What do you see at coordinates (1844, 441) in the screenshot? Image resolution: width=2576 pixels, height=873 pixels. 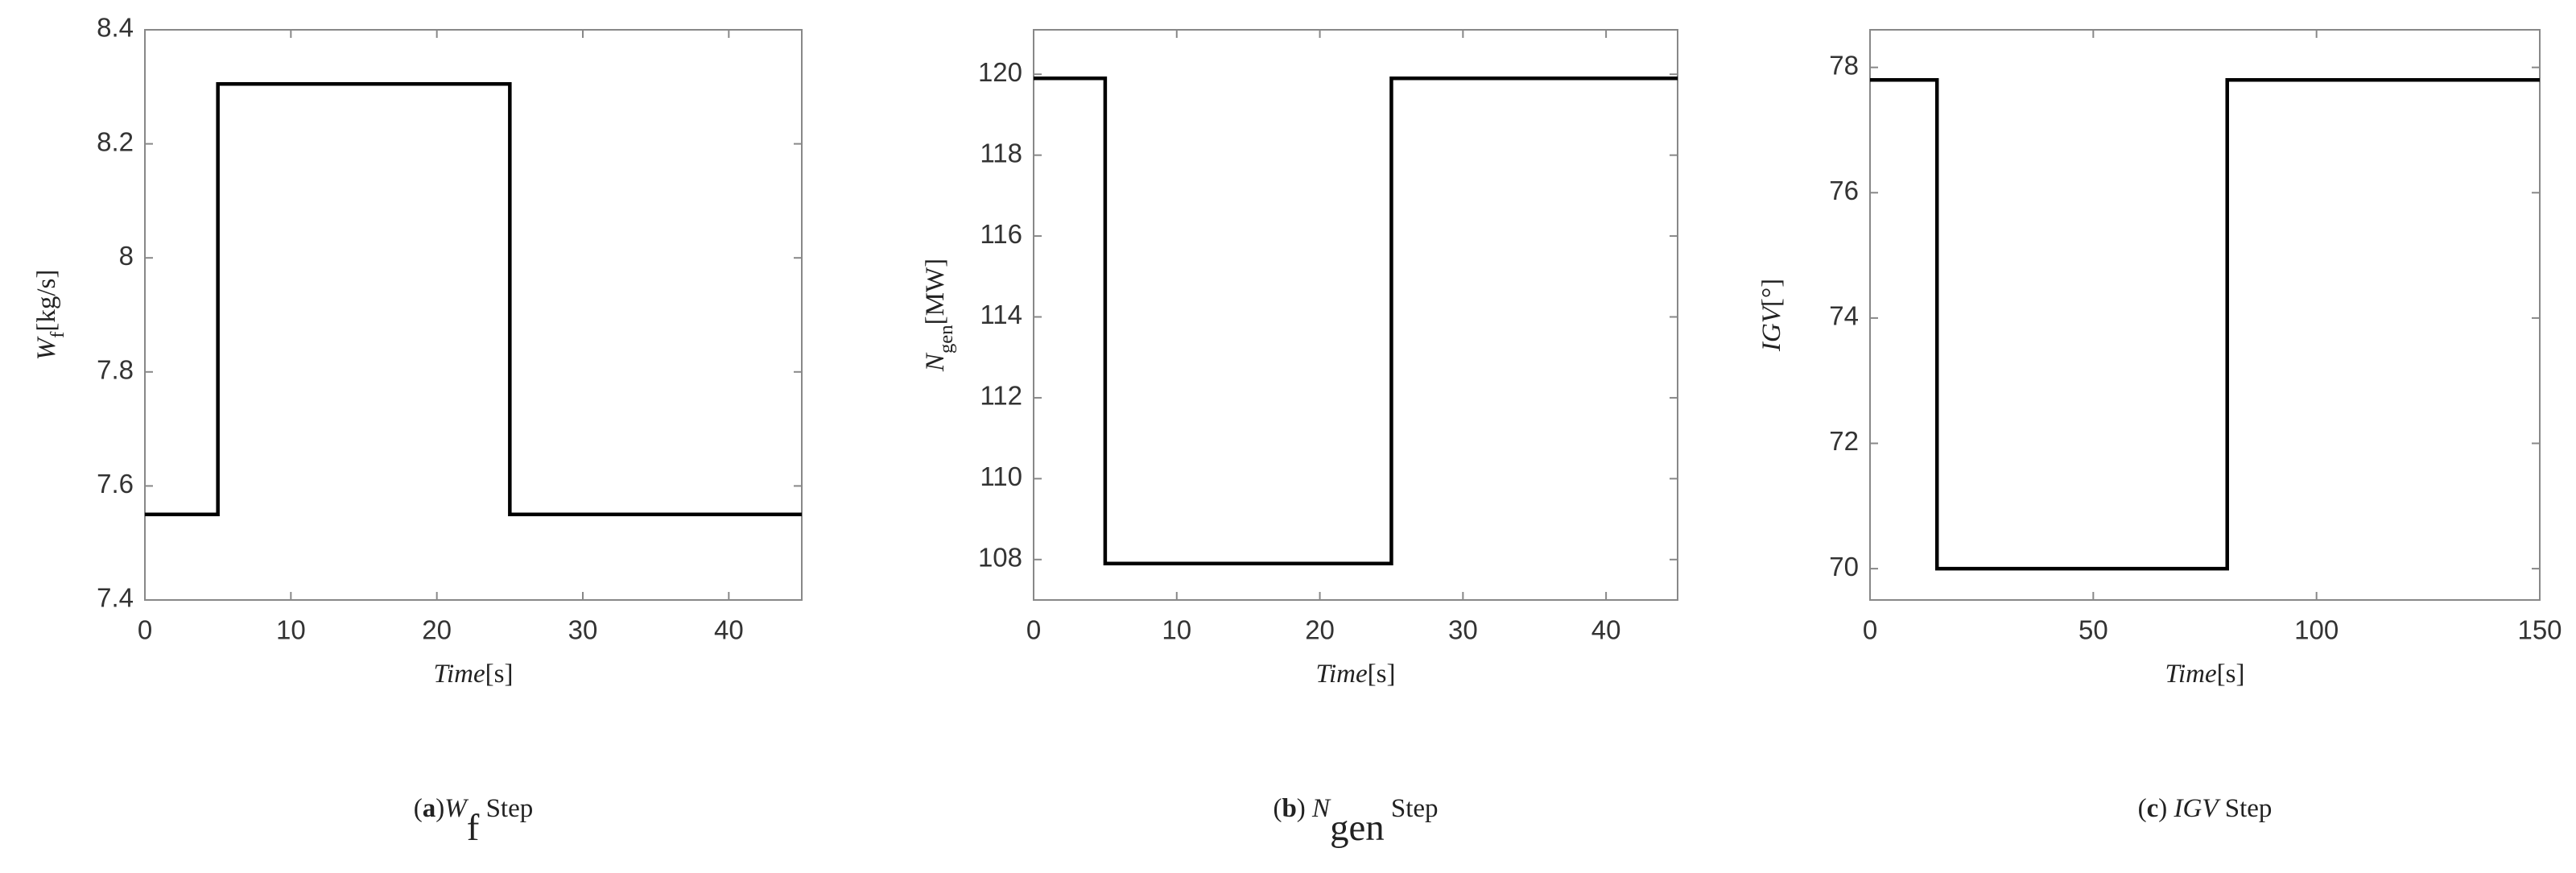 I see `y-tick-label: 72` at bounding box center [1844, 441].